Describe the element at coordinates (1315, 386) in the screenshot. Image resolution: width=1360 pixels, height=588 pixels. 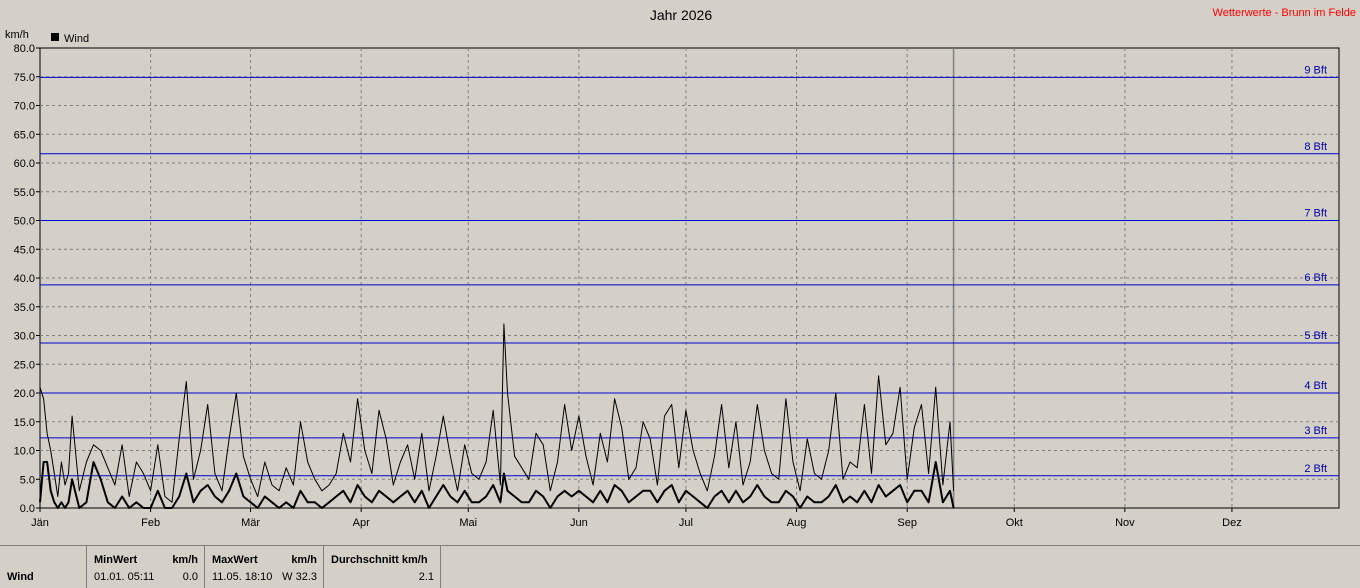
I see `beaufort-label: 4 Bft` at that location.